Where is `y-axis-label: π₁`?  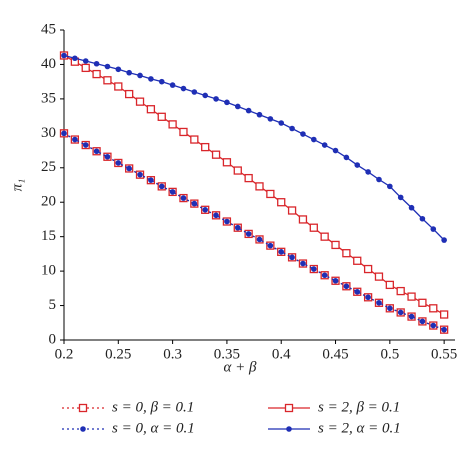 y-axis-label: π₁ is located at coordinates (17, 185).